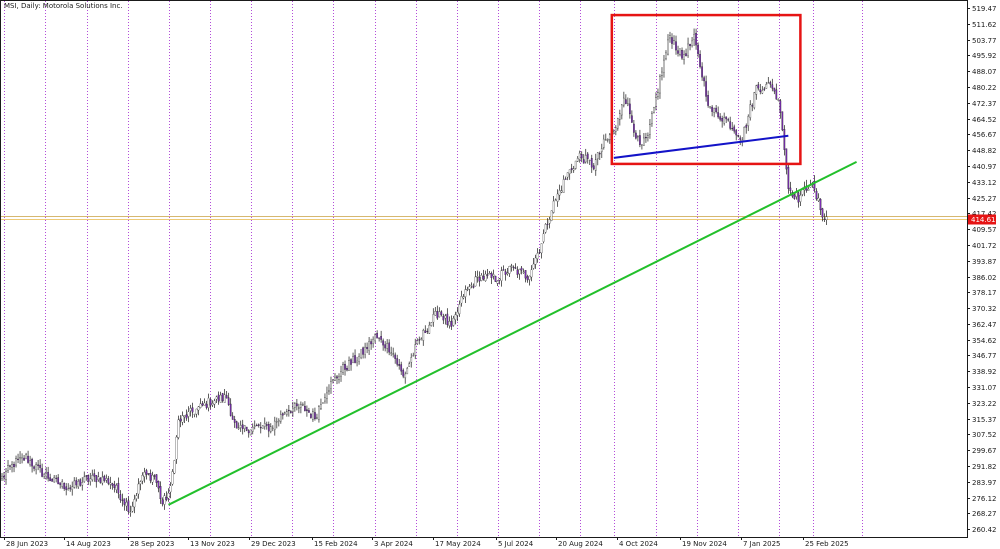 The image size is (1000, 549). I want to click on y-tick-label: 386.02, so click(984, 278).